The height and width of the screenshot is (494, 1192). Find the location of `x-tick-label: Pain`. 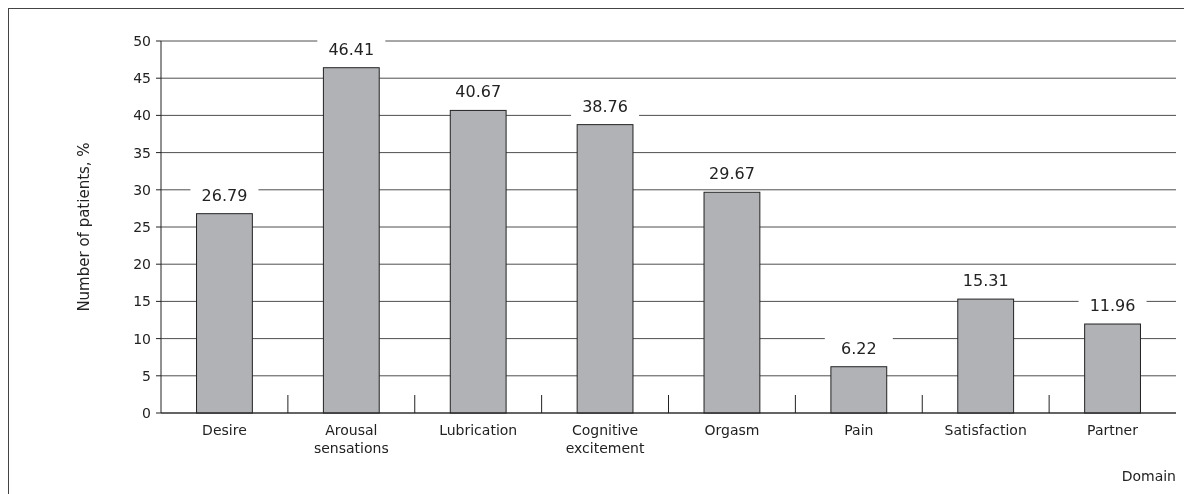

x-tick-label: Pain is located at coordinates (859, 430).